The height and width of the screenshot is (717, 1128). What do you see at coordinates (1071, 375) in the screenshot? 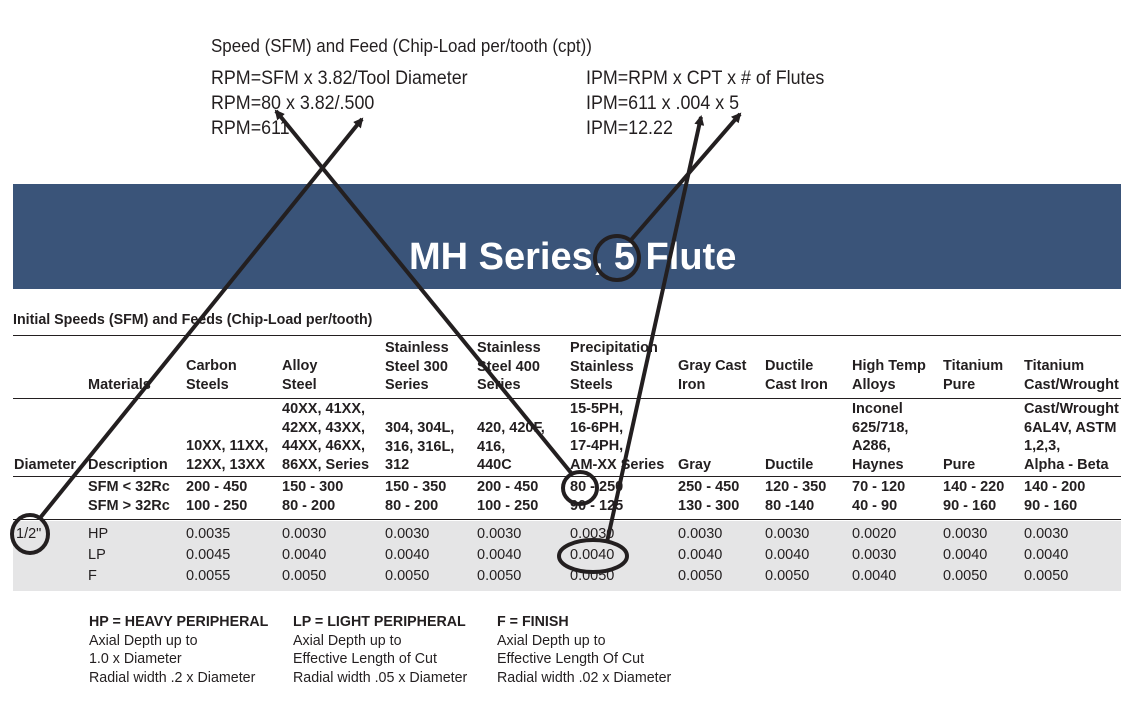
I see `material-header: Titanium Cast/Wrought` at bounding box center [1071, 375].